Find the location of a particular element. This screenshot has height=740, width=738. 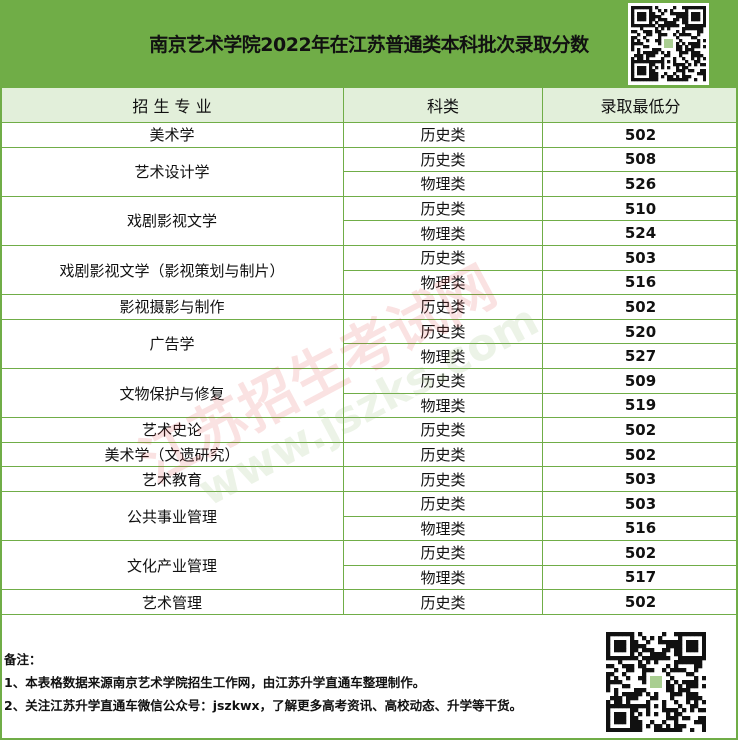

major-cell: 广告学 is located at coordinates (172, 343).